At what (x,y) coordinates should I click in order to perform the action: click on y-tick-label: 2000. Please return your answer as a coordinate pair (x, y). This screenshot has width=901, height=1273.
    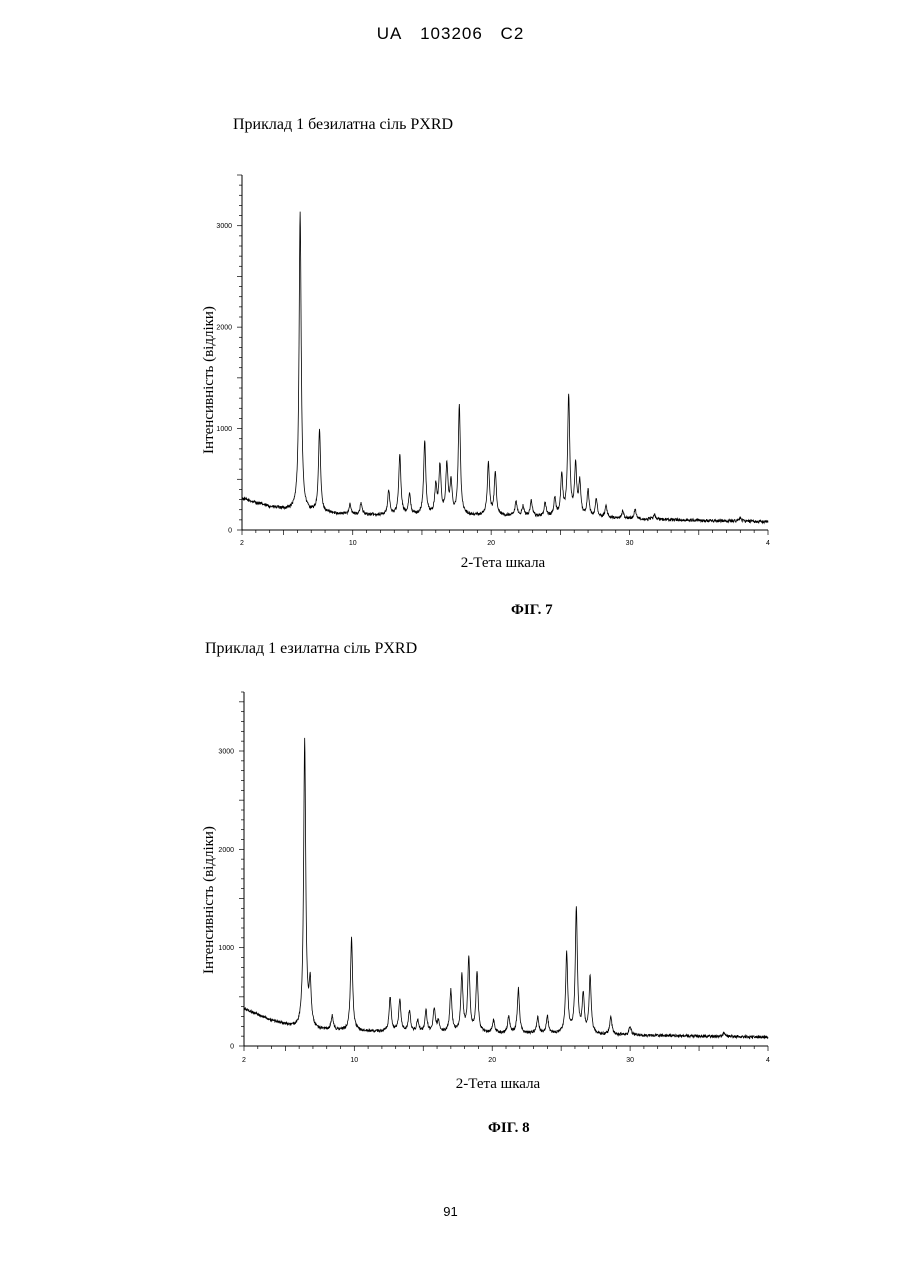
    Looking at the image, I should click on (226, 850).